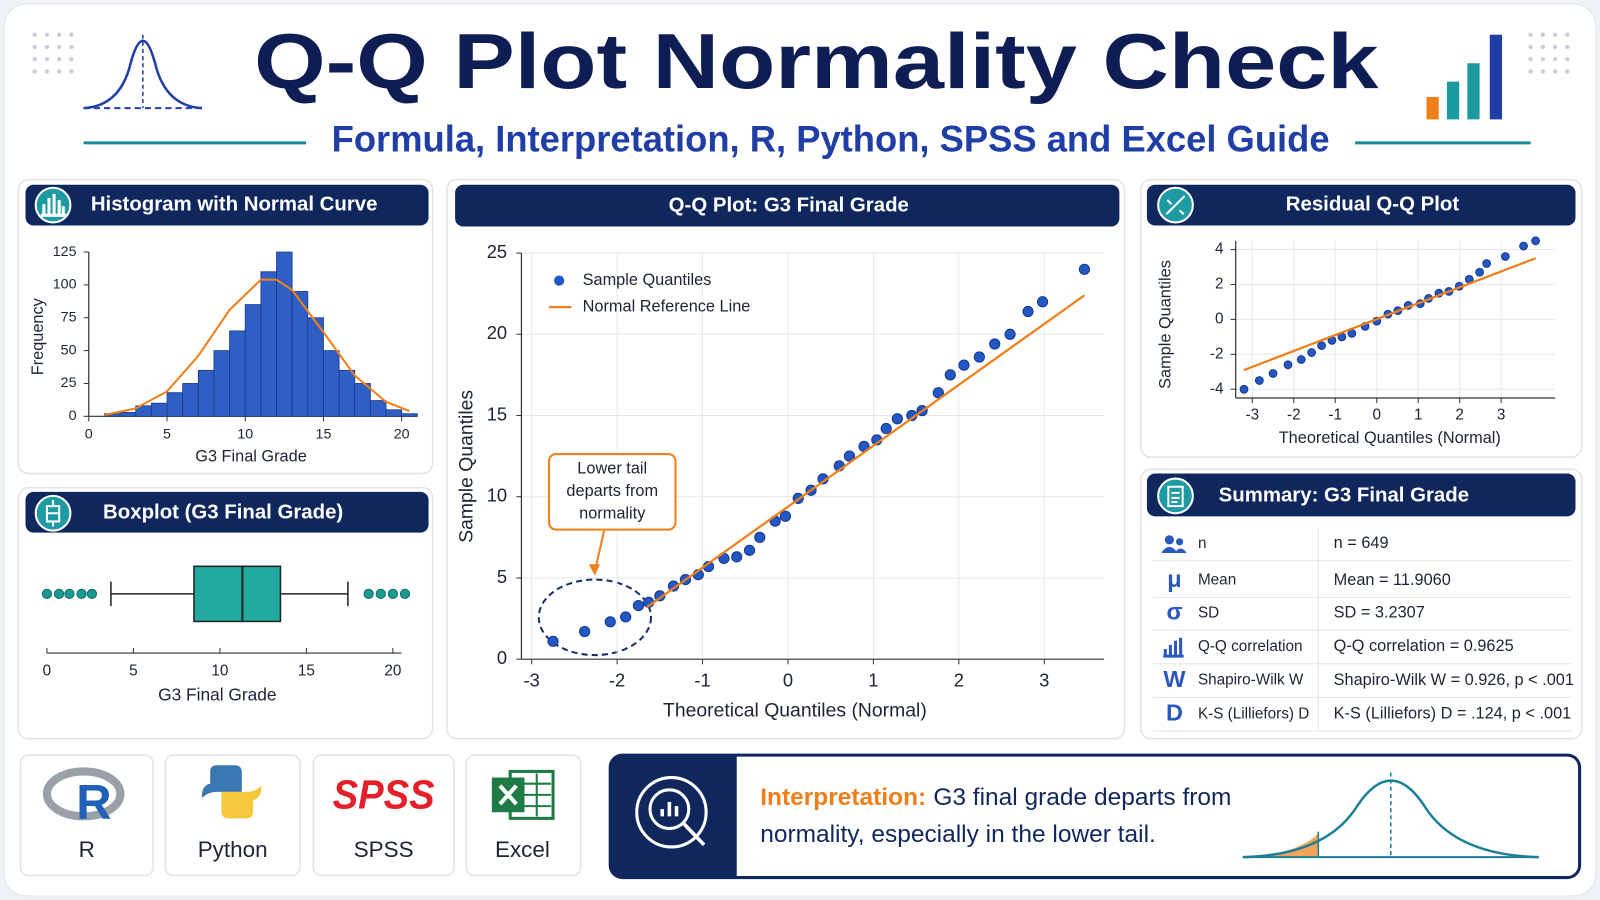  Describe the element at coordinates (1044, 679) in the screenshot. I see `x-tick-label: 3` at that location.